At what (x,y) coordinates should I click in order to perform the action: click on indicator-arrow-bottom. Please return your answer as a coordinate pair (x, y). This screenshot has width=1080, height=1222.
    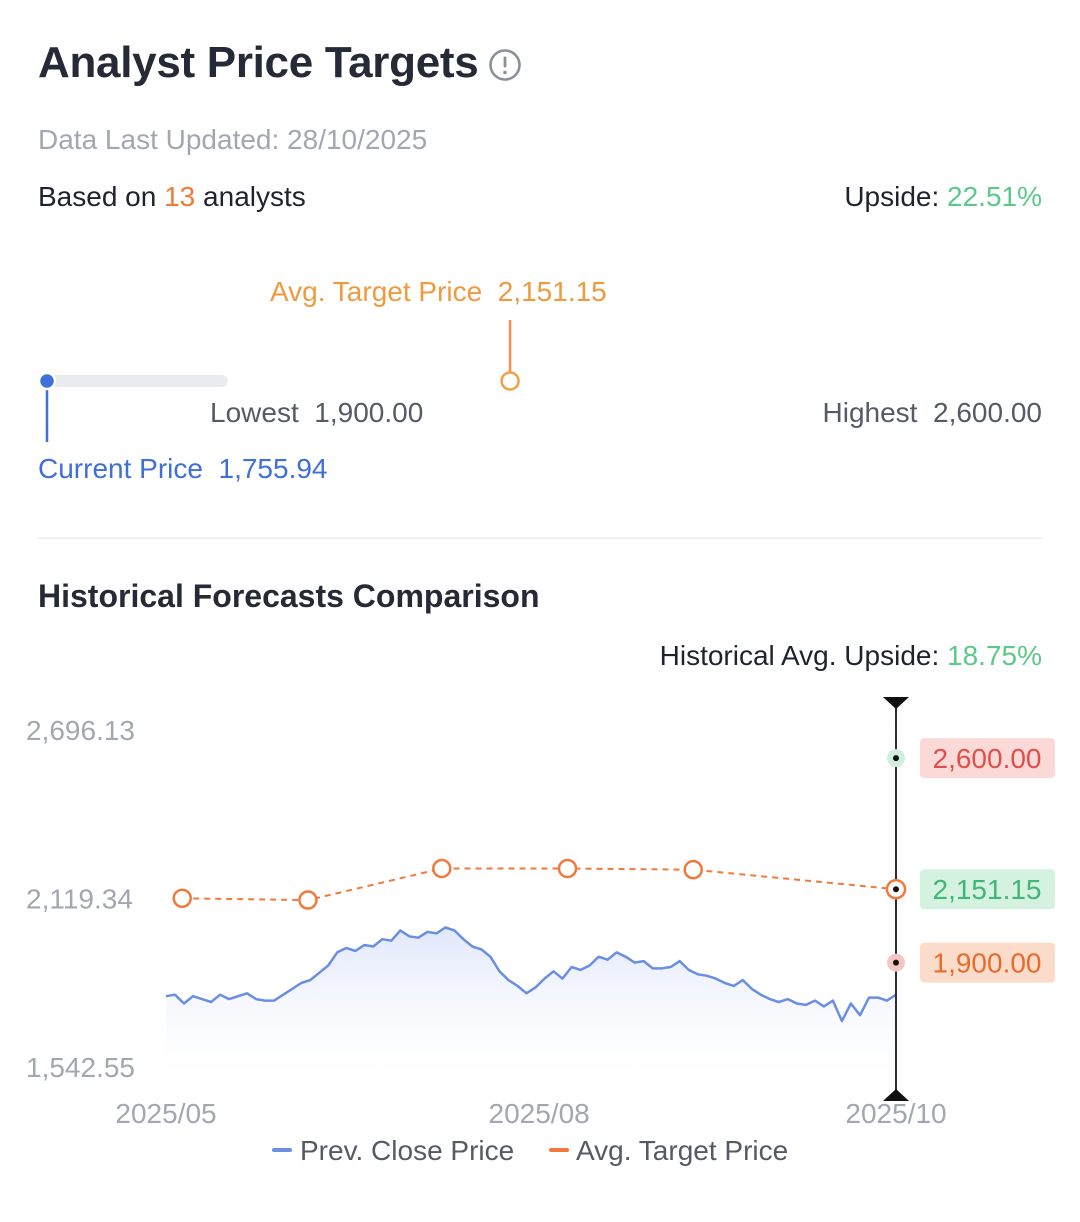
    Looking at the image, I should click on (896, 1095).